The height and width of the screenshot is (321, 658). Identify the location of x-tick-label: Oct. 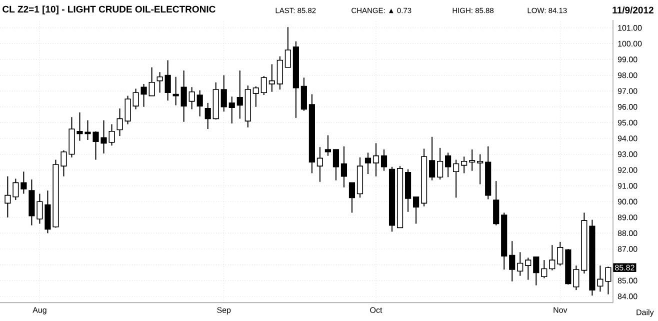
(376, 310).